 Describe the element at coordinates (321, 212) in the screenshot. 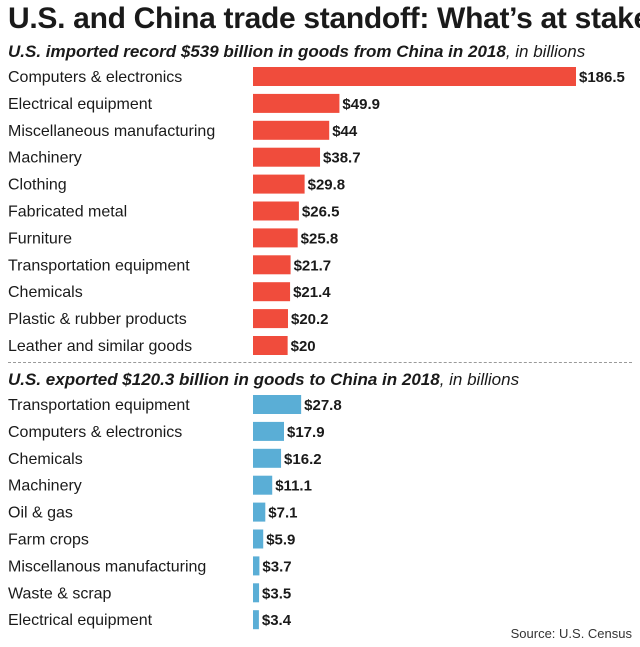

I see `import-value-label: $26.5` at that location.